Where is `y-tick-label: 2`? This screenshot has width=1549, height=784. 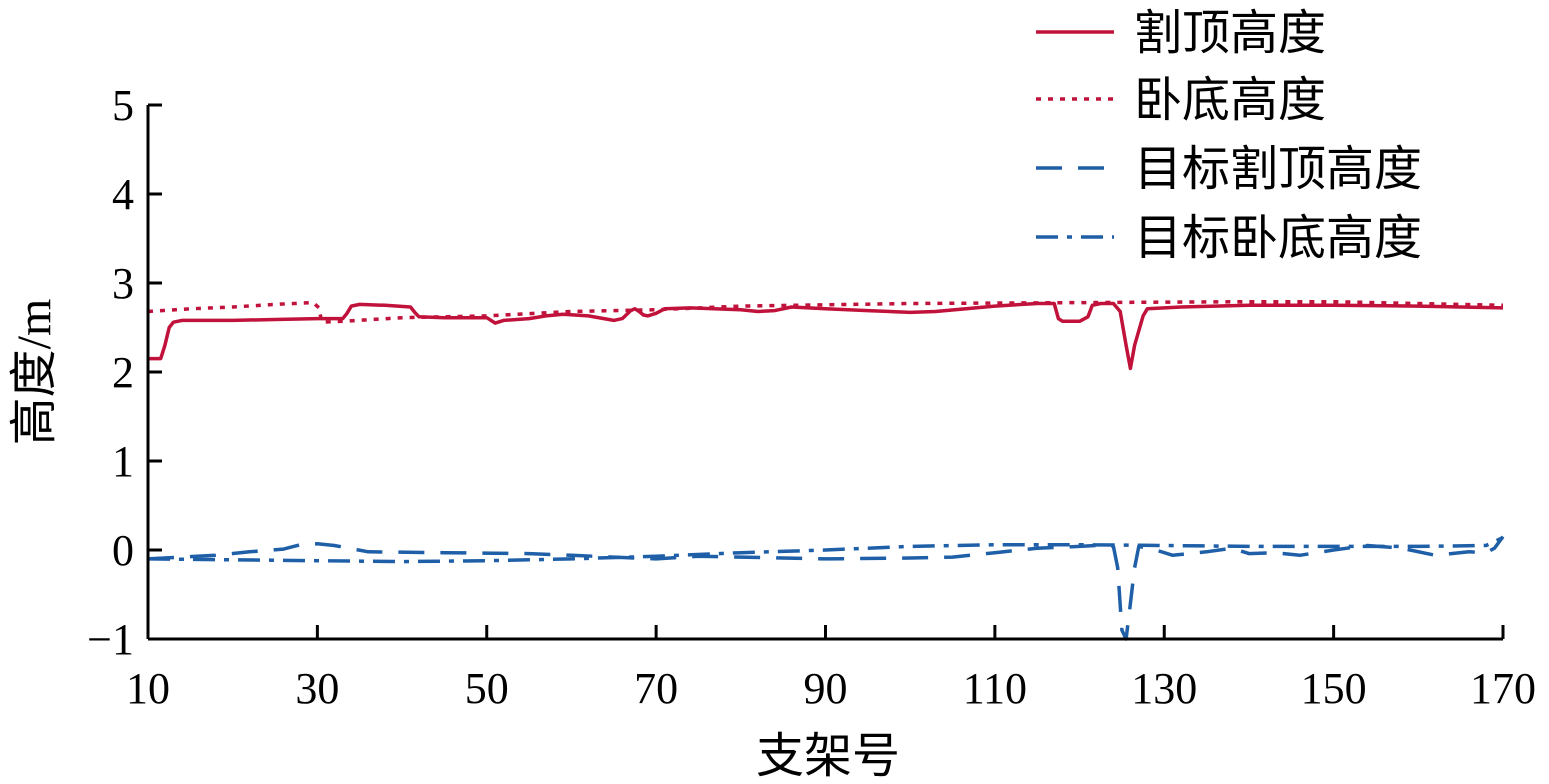
y-tick-label: 2 is located at coordinates (123, 372).